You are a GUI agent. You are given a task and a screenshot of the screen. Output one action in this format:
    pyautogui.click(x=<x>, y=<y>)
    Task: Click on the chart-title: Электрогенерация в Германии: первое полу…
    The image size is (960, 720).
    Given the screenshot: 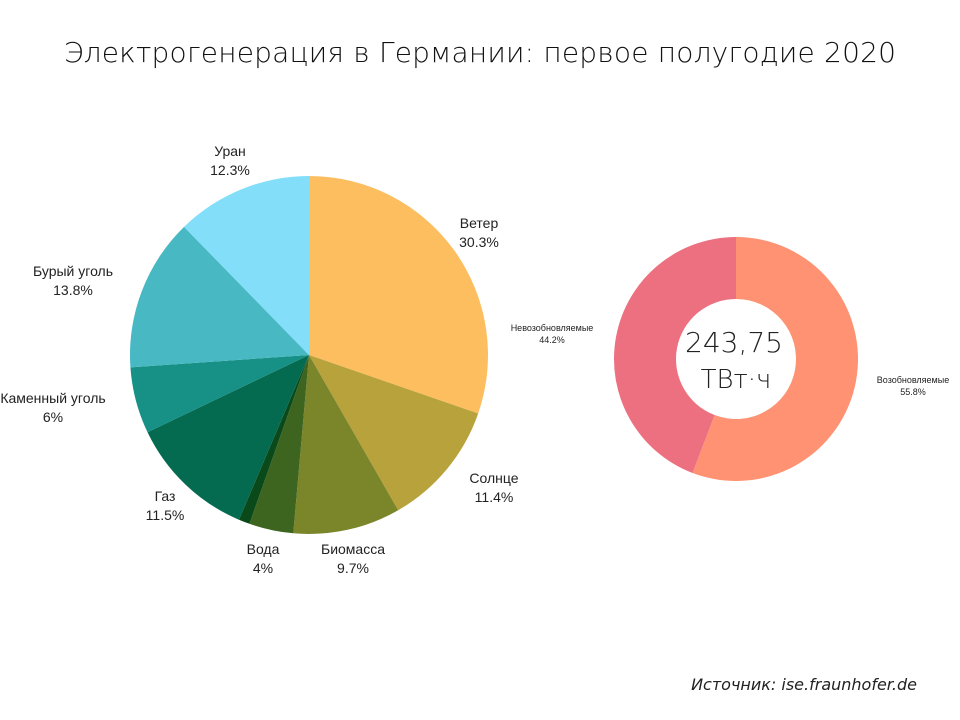 What is the action you would take?
    pyautogui.click(x=480, y=52)
    